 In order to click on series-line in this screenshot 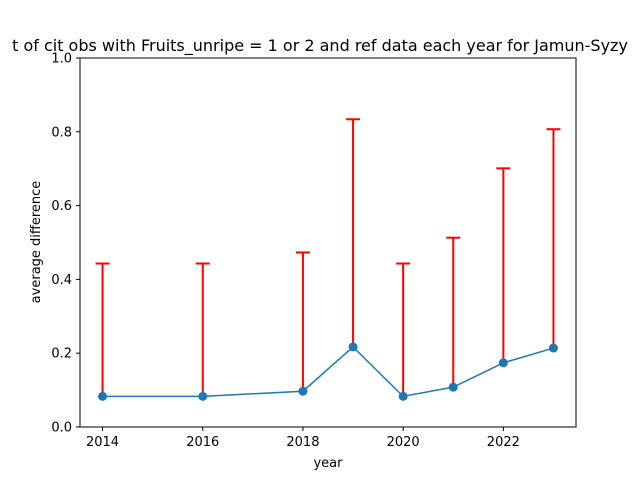, I will do `click(328, 371)`.